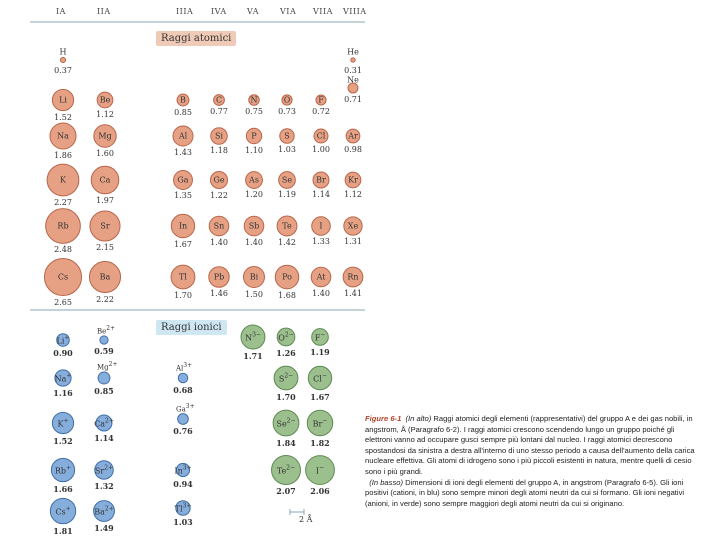 The width and height of the screenshot is (720, 540). I want to click on atom-sr, so click(105, 226).